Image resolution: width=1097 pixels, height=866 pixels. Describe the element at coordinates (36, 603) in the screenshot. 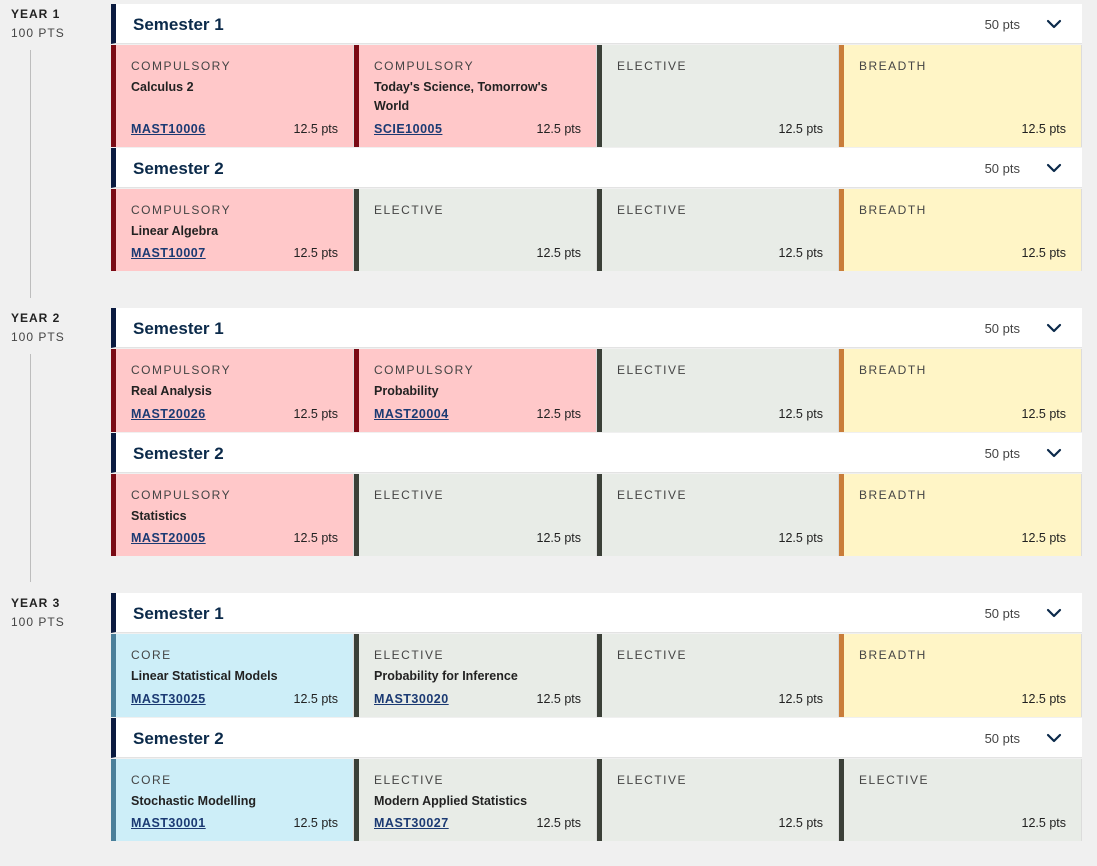

I see `year-title: YEAR 3` at that location.